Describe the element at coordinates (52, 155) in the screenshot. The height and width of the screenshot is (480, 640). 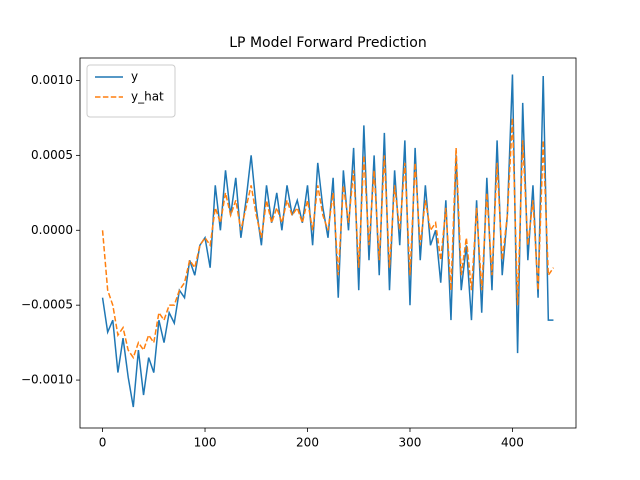
I see `y-tick-label: 0.0005` at that location.